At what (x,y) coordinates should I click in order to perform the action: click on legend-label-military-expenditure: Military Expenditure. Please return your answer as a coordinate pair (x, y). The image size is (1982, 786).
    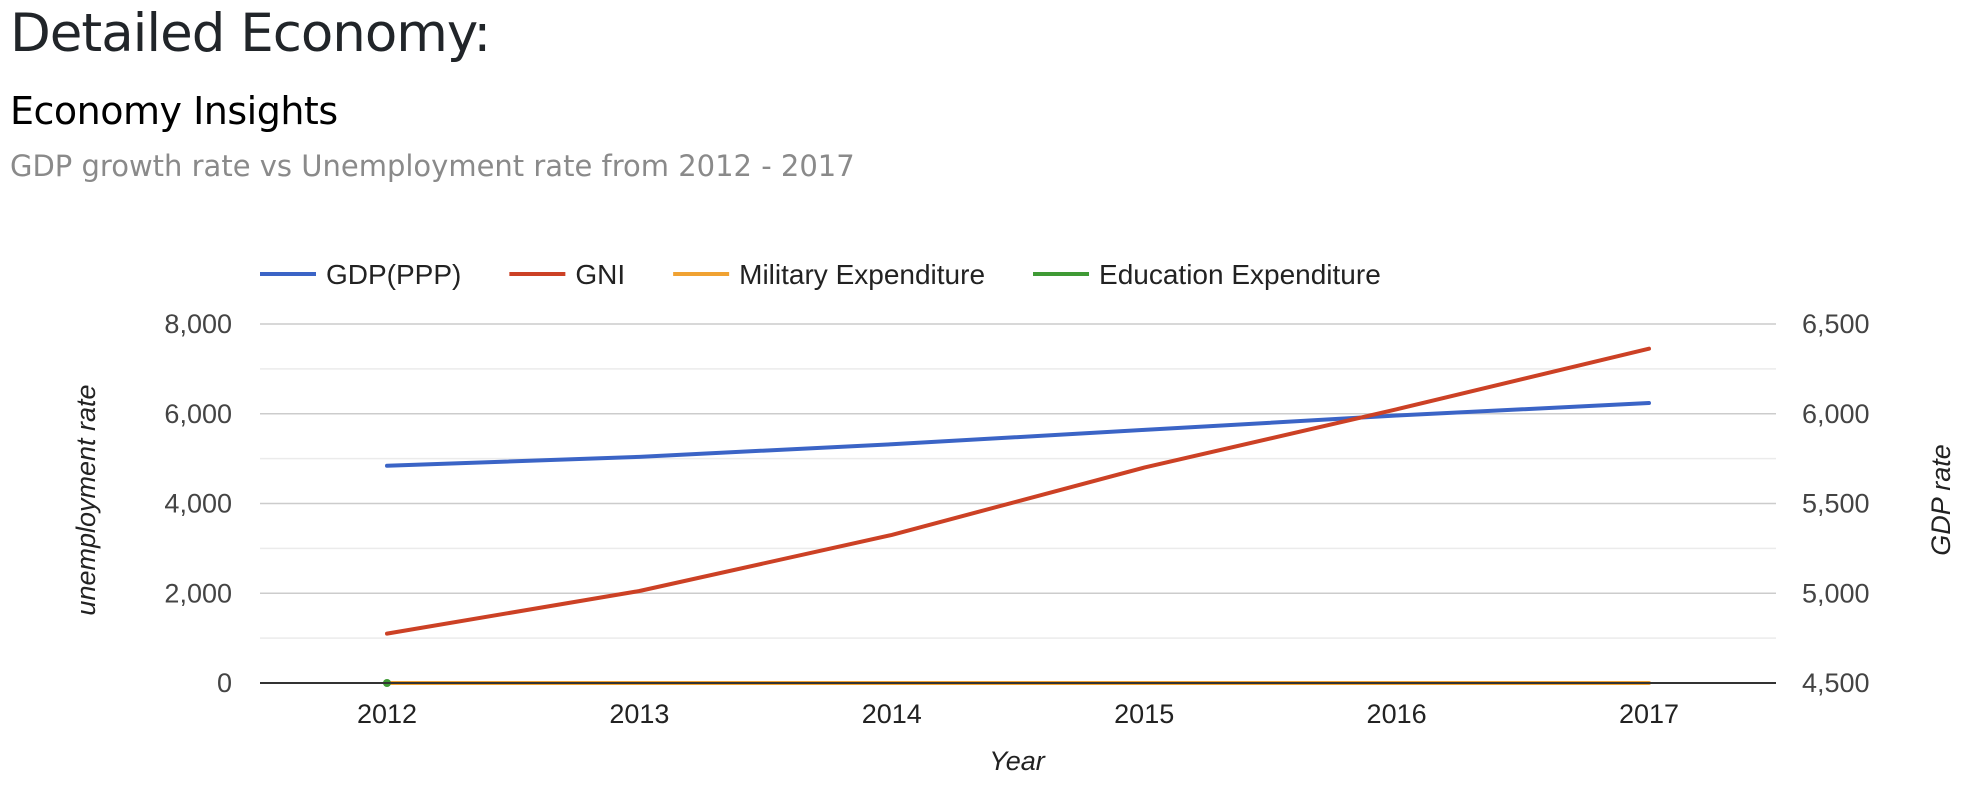
    Looking at the image, I should click on (862, 274).